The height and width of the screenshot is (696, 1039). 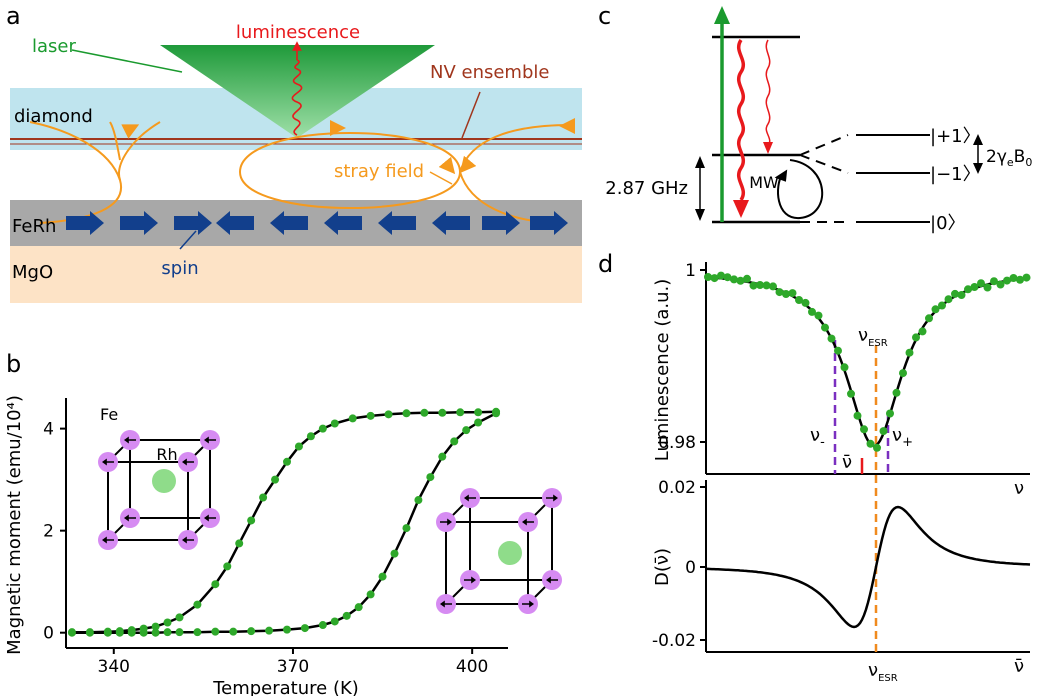 I want to click on panel-label-c: c, so click(x=604, y=16).